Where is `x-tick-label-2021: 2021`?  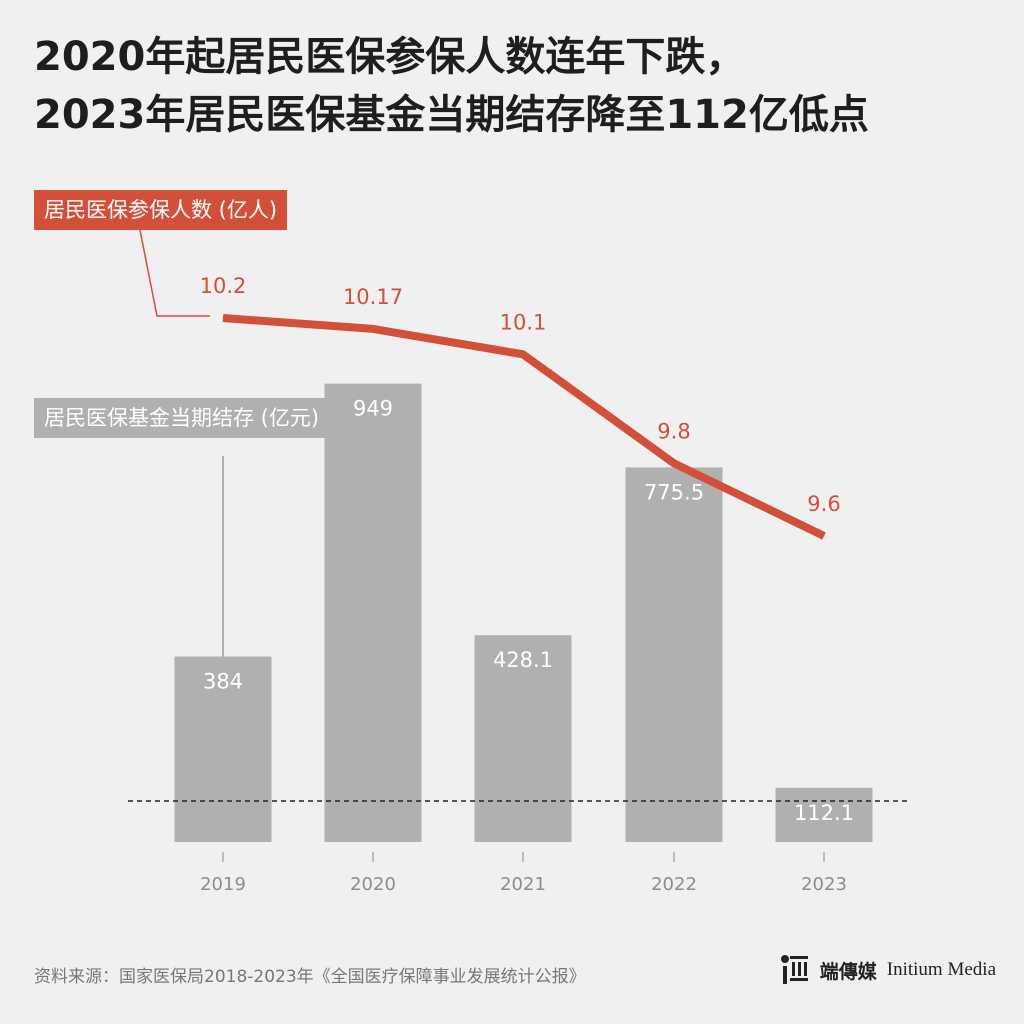
x-tick-label-2021: 2021 is located at coordinates (523, 884).